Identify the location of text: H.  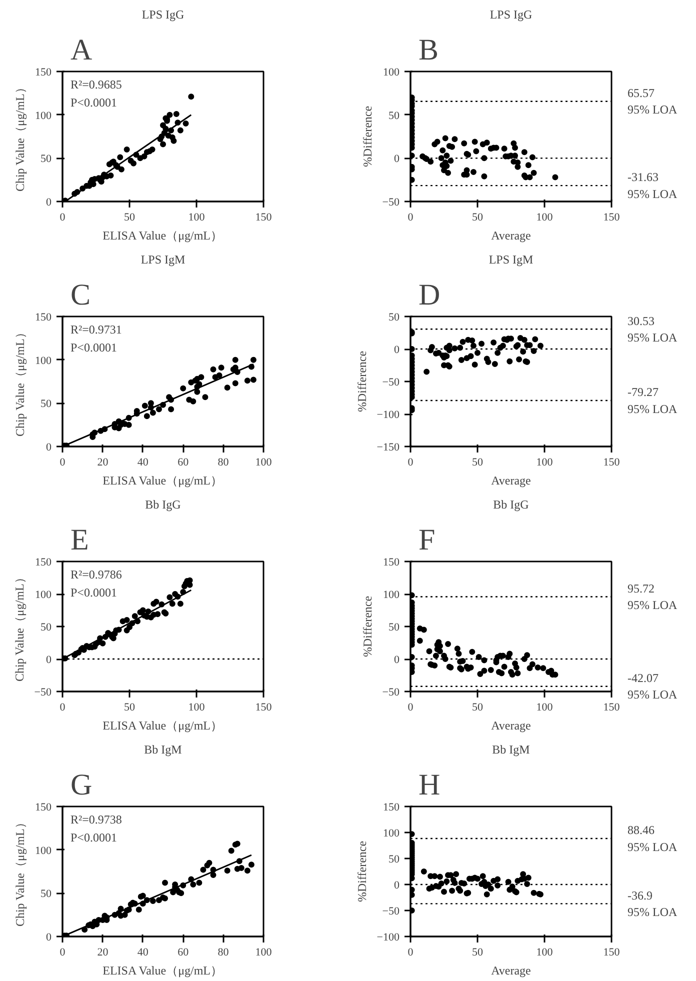
(429, 785).